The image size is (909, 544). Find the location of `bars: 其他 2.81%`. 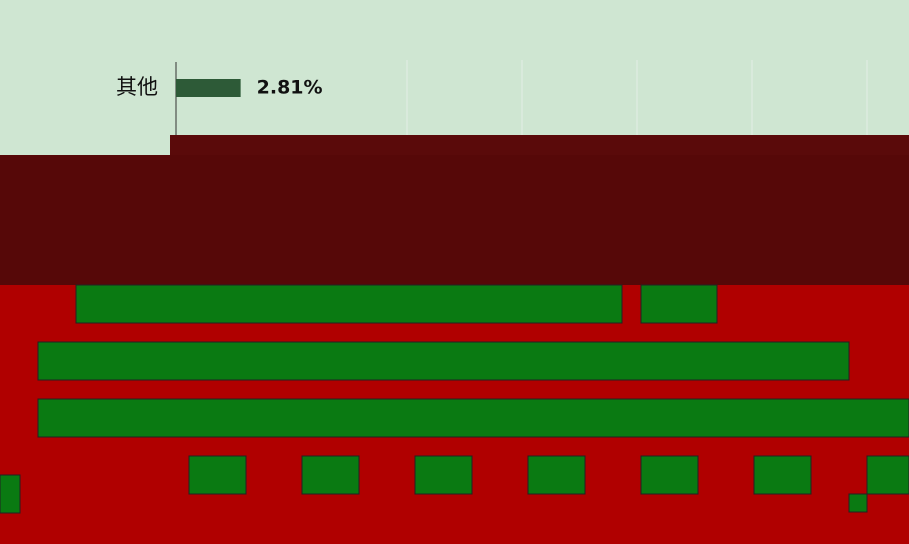

bars: 其他 2.81% is located at coordinates (219, 87).